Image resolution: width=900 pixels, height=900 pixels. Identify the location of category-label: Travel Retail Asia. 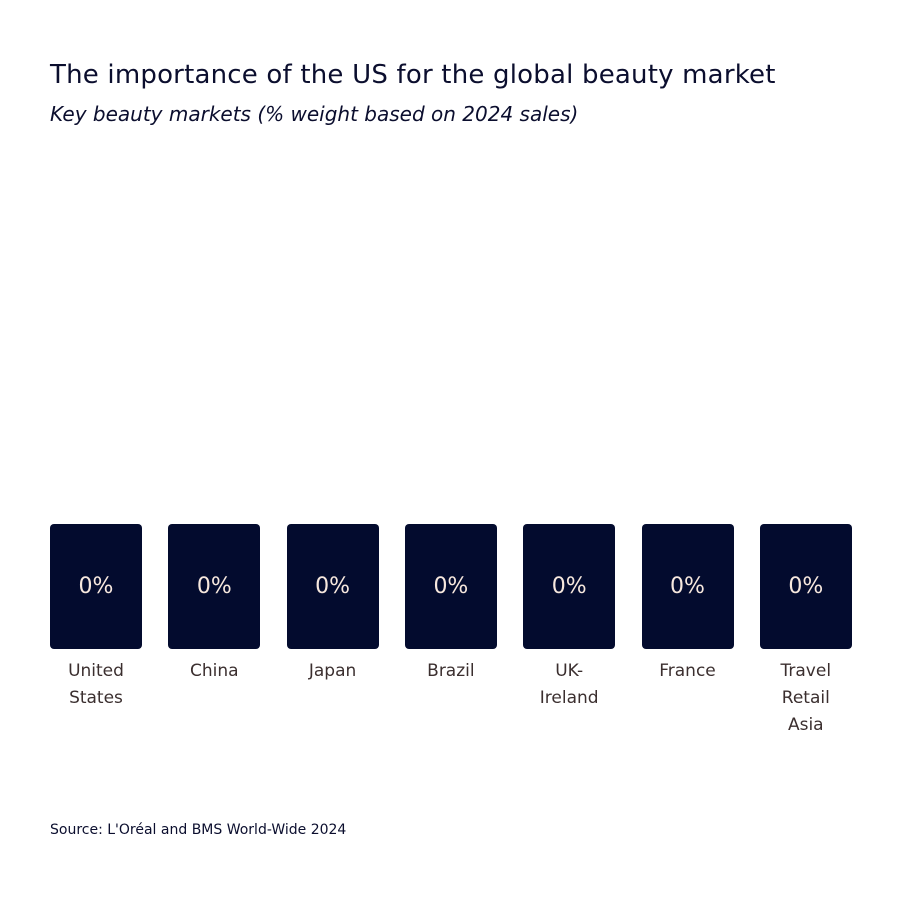
(806, 698).